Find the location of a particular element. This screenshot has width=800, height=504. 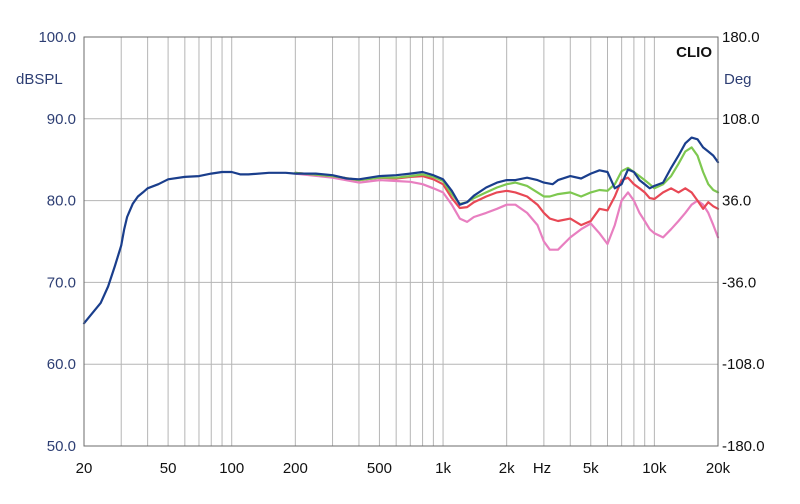

y-right-axis-label: Deg is located at coordinates (738, 79).